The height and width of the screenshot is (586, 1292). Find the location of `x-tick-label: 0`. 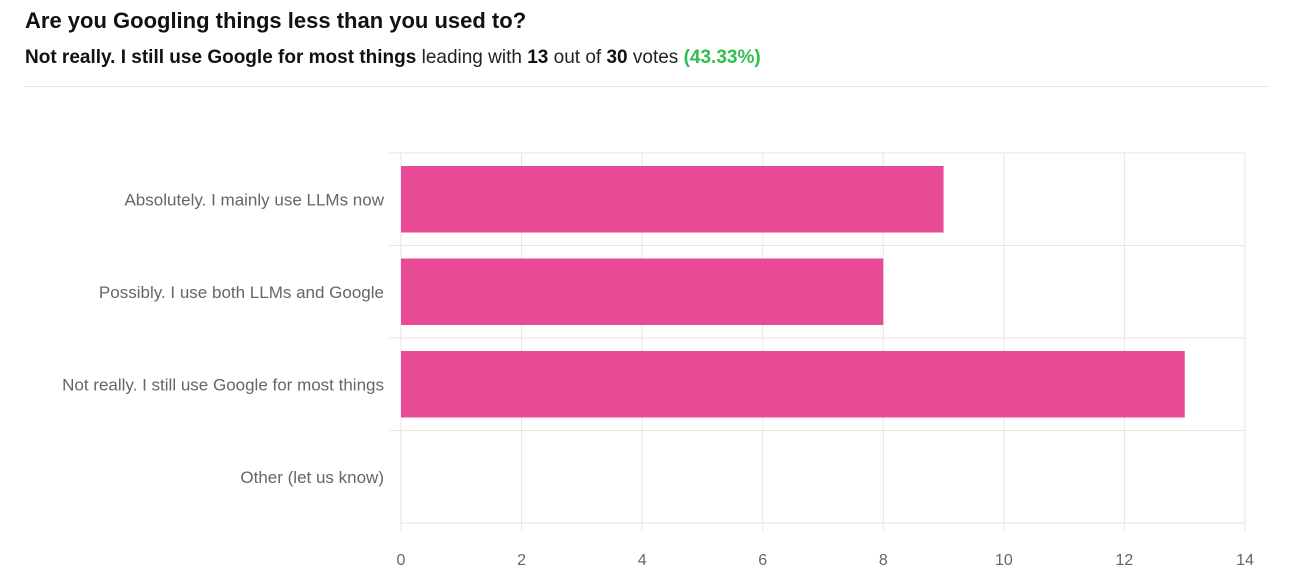

x-tick-label: 0 is located at coordinates (401, 560).